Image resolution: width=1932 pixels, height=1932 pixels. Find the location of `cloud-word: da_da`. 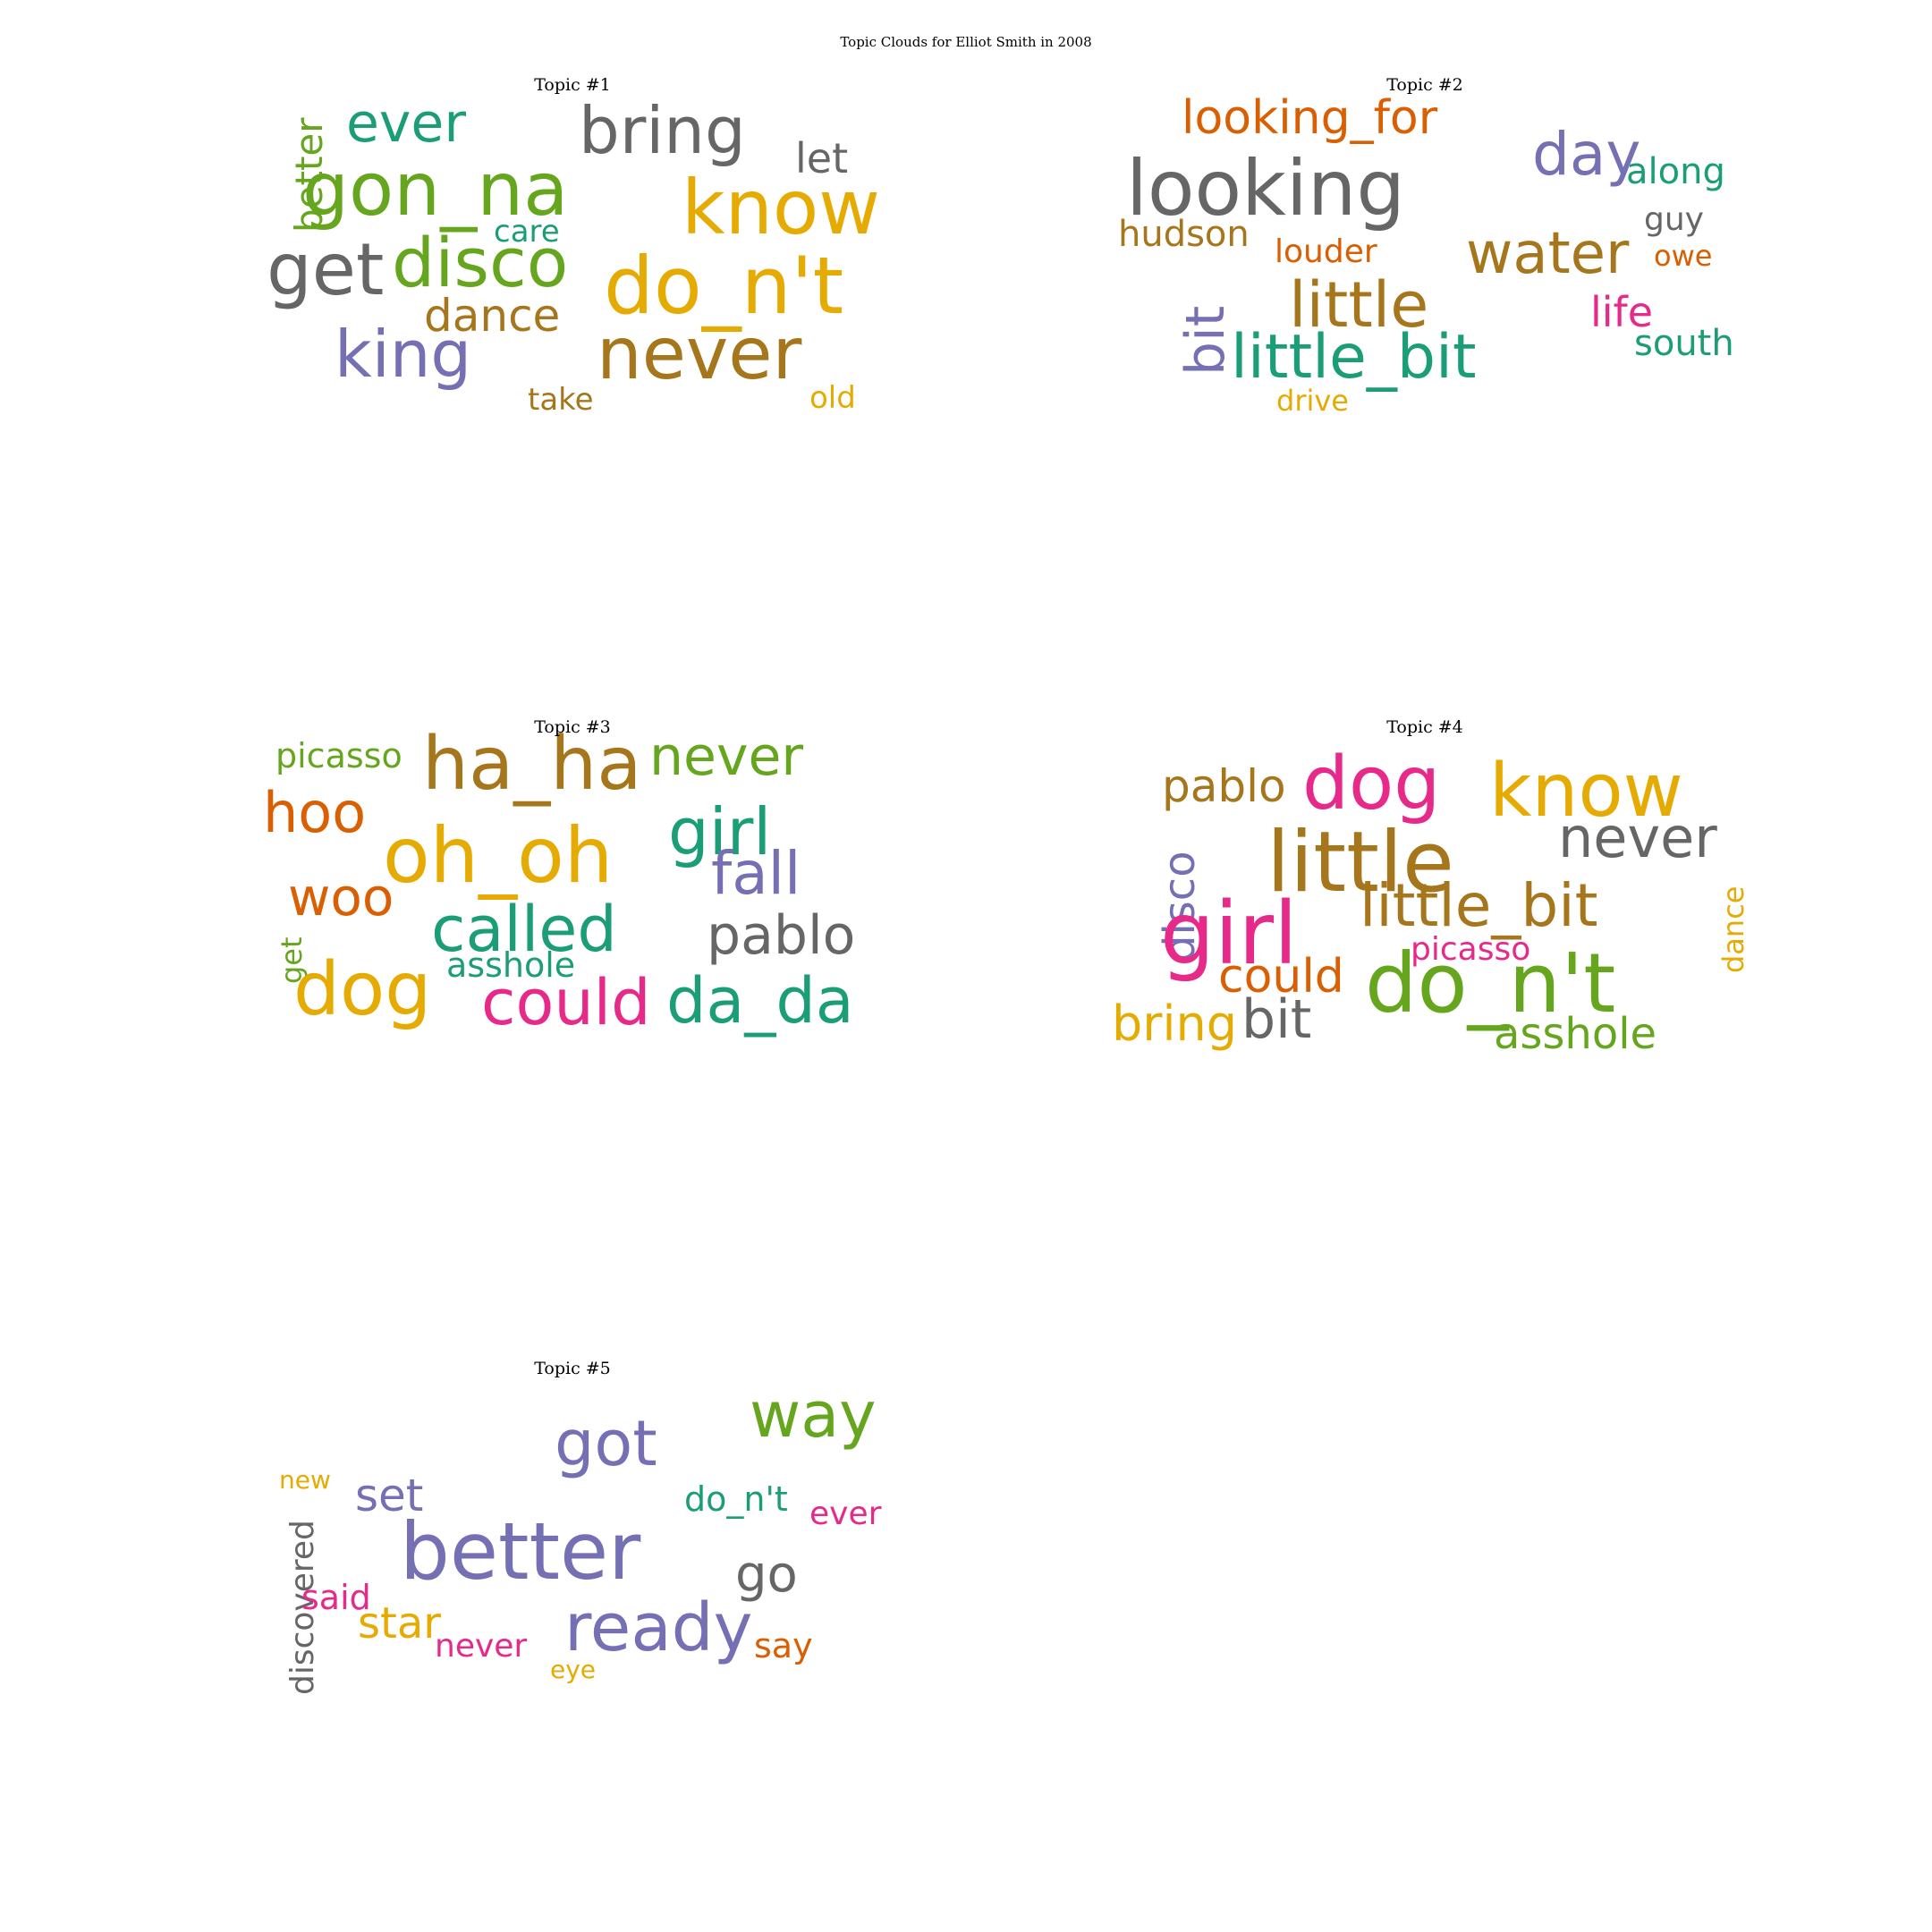

cloud-word: da_da is located at coordinates (760, 1001).